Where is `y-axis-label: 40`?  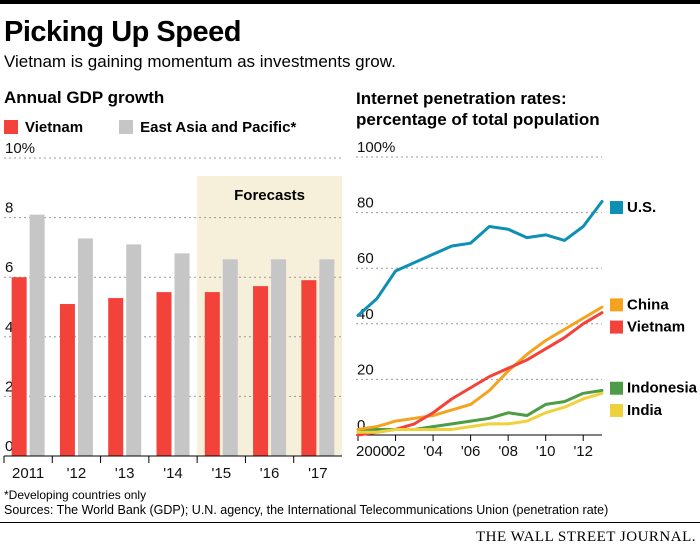 y-axis-label: 40 is located at coordinates (365, 314).